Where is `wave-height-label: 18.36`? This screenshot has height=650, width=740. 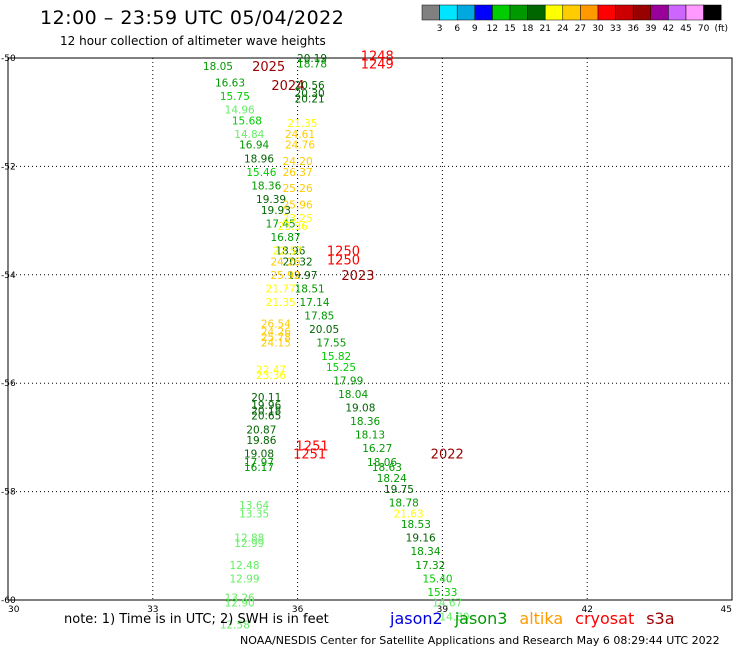
wave-height-label: 18.36 is located at coordinates (365, 422).